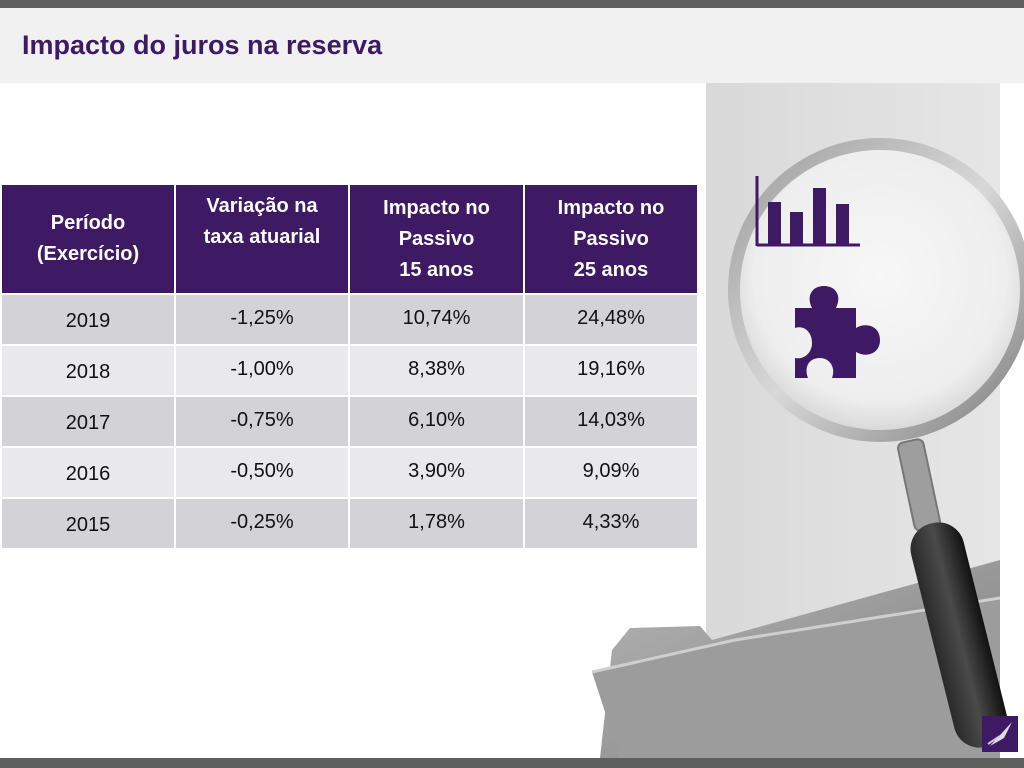  Describe the element at coordinates (611, 421) in the screenshot. I see `cell-impact-25y: 14,03%` at that location.